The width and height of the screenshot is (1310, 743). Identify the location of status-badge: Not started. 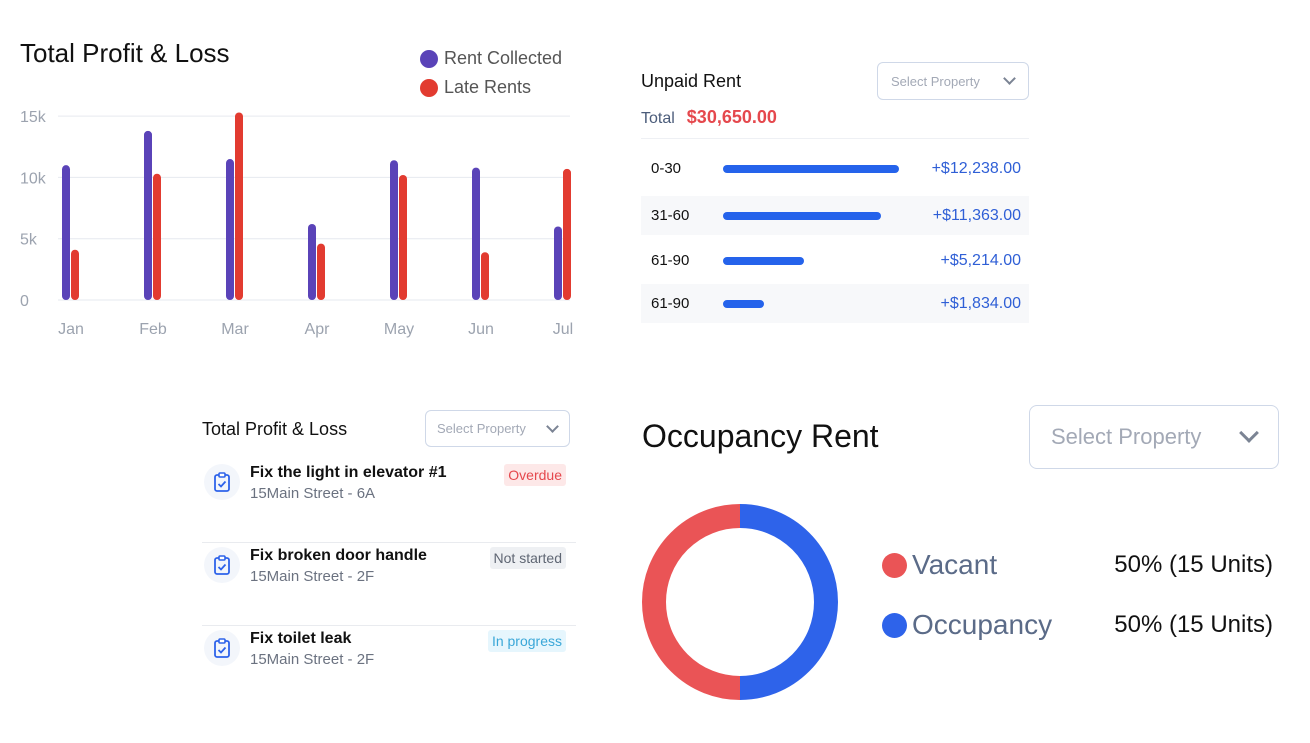
(527, 558).